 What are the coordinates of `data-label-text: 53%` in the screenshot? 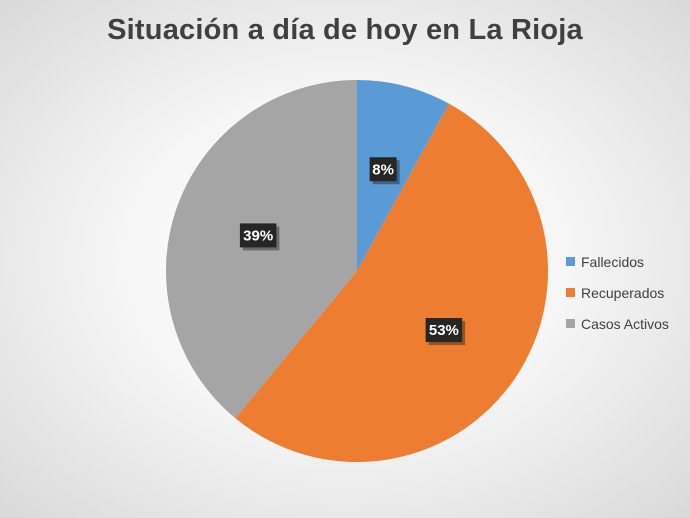 It's located at (444, 330).